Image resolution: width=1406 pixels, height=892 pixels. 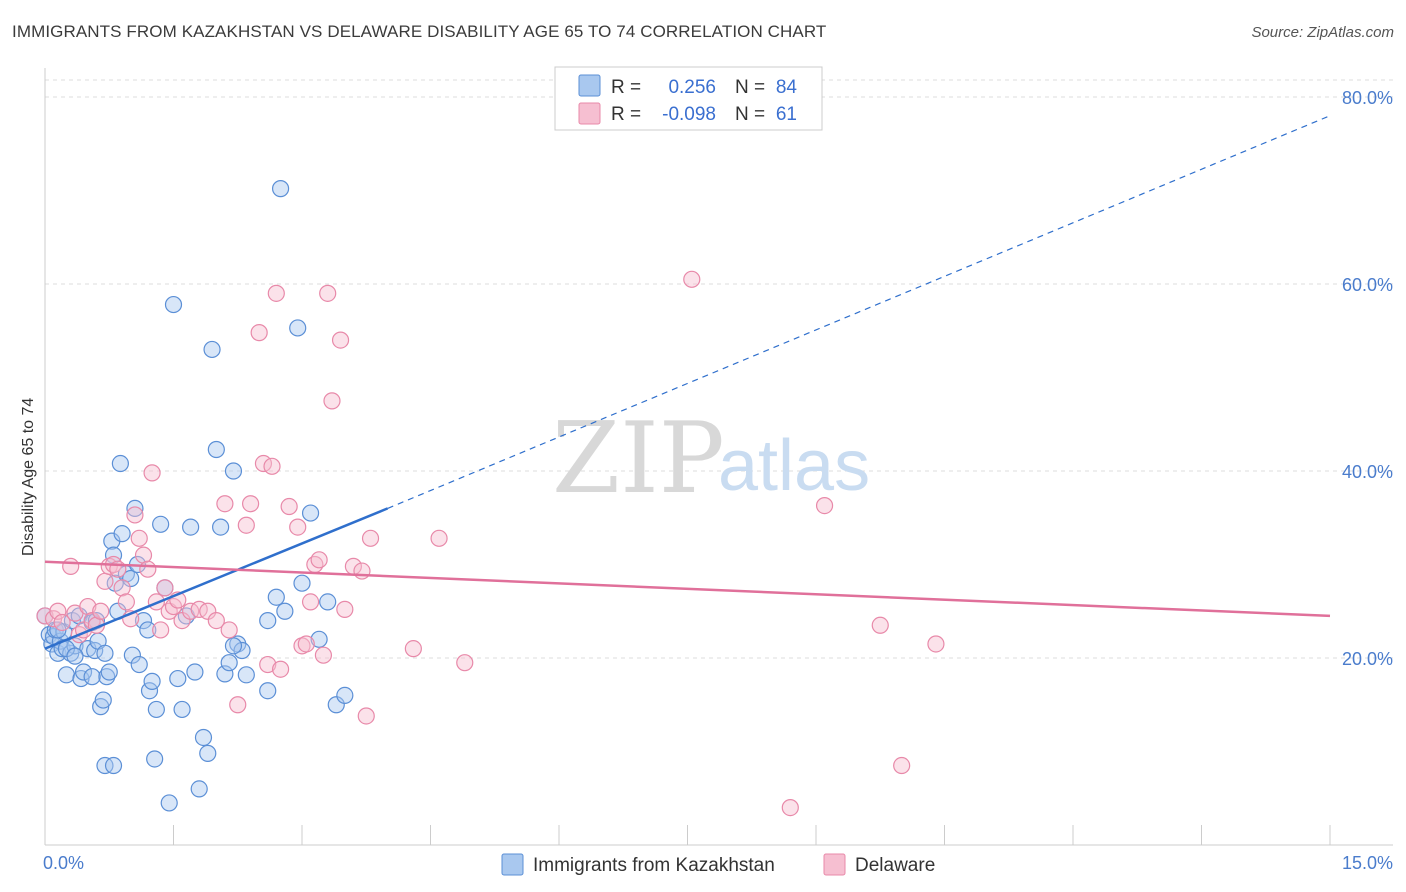 What do you see at coordinates (589, 85) in the screenshot?
I see `legend-swatch-blue` at bounding box center [589, 85].